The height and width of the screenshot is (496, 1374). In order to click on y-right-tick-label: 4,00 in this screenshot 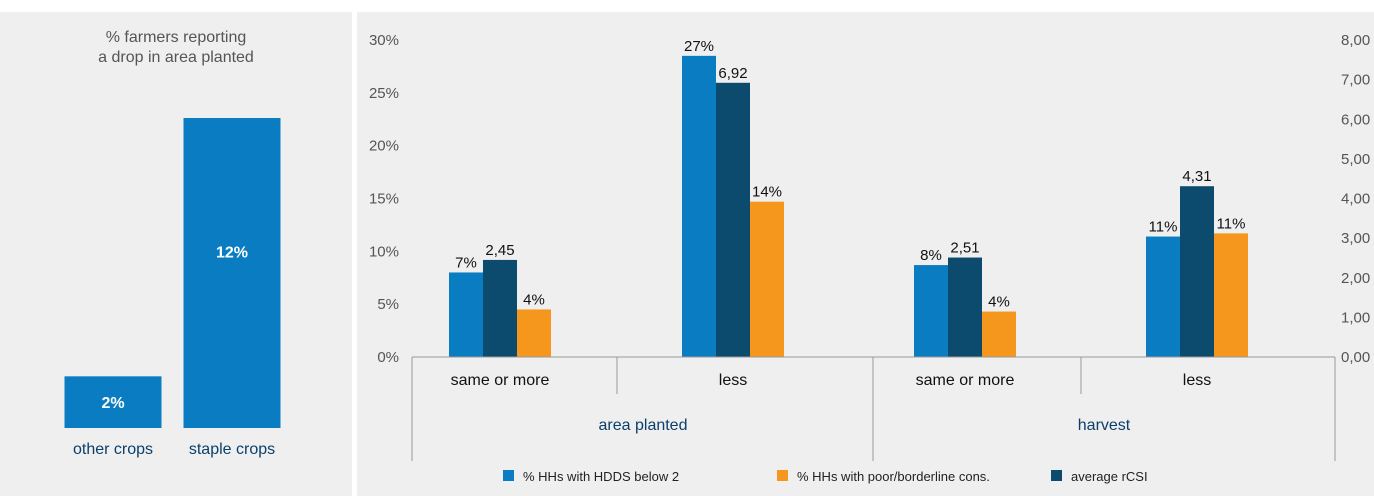, I will do `click(1355, 199)`.